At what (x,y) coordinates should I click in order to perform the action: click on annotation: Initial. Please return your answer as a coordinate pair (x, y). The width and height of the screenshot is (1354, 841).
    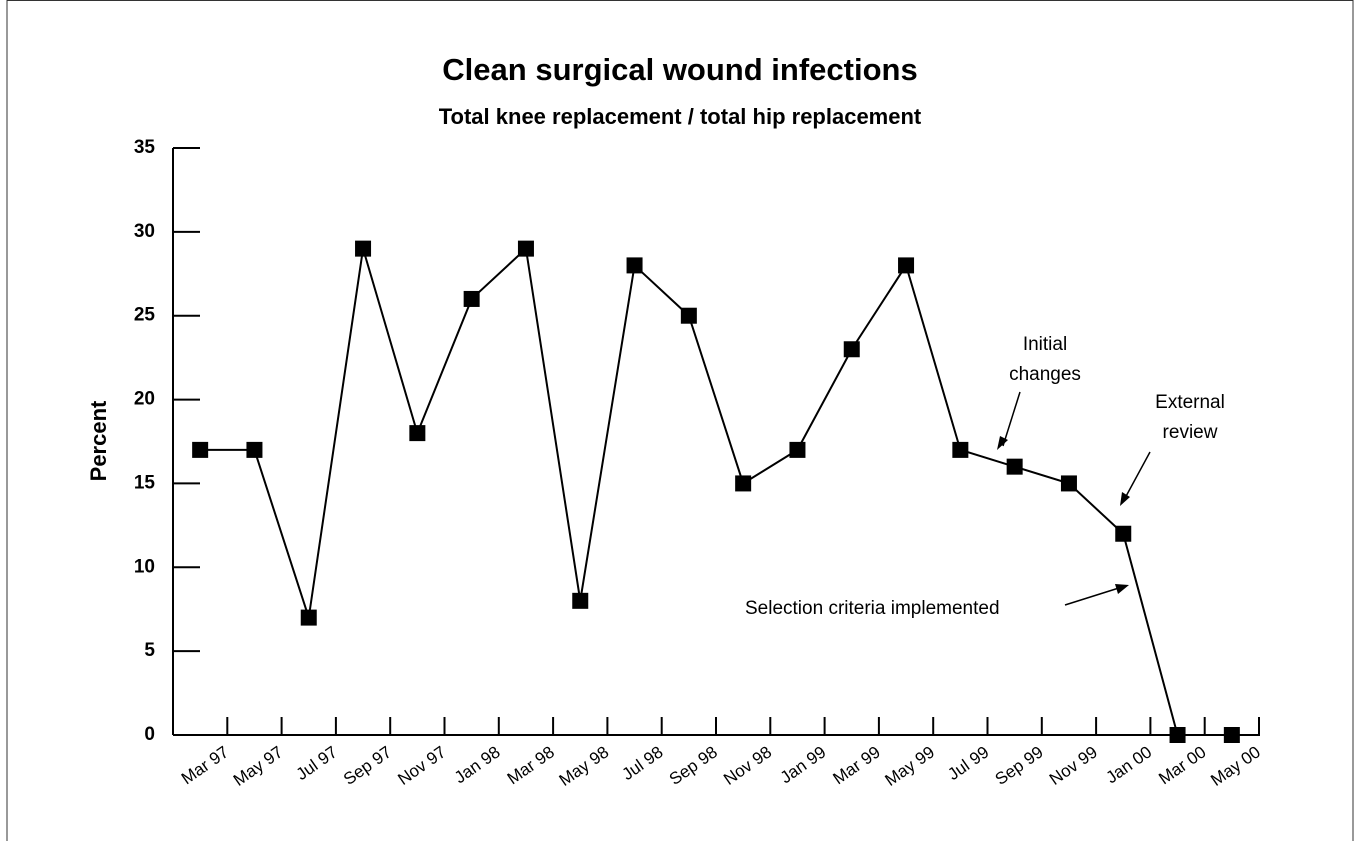
    Looking at the image, I should click on (1045, 344).